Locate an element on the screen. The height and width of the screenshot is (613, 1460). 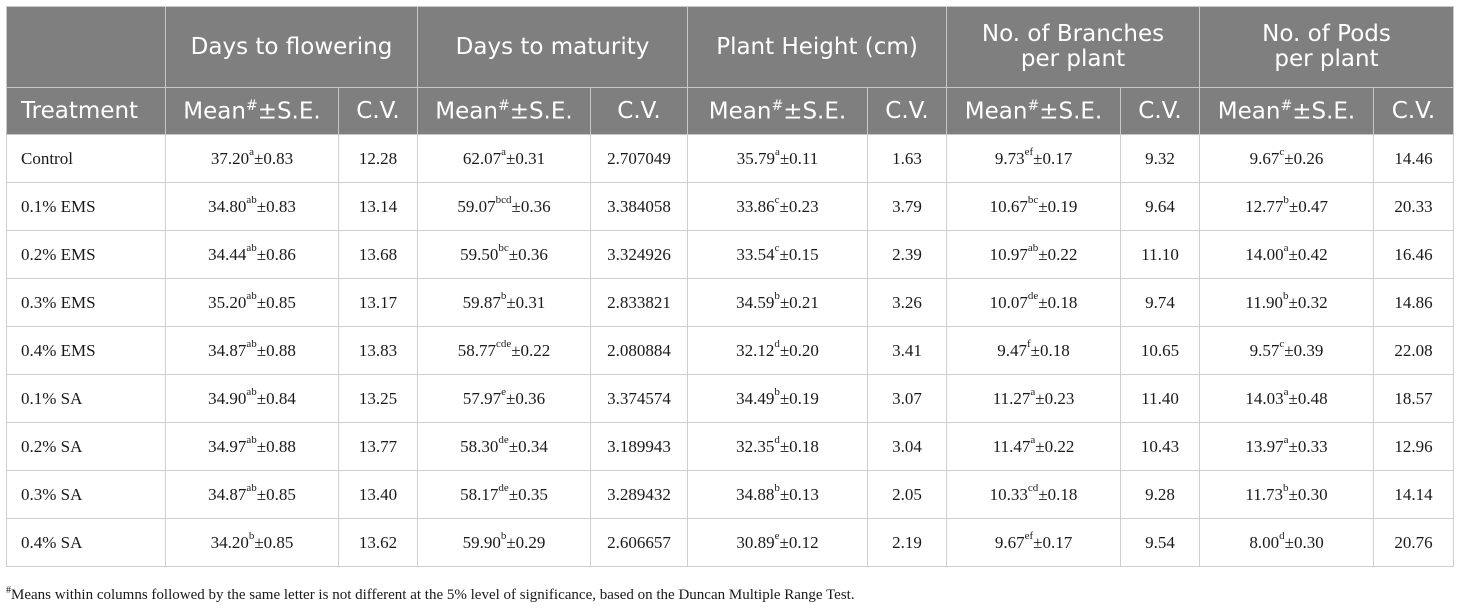
significance-letters: ef is located at coordinates (1029, 151).